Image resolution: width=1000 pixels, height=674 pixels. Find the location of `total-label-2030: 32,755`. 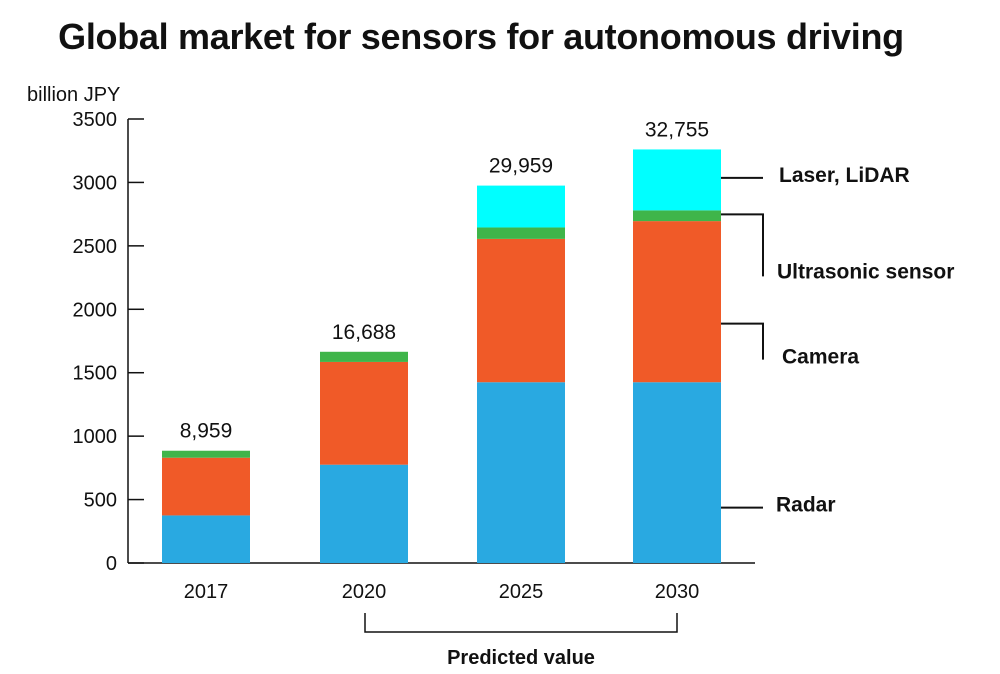

total-label-2030: 32,755 is located at coordinates (677, 129).